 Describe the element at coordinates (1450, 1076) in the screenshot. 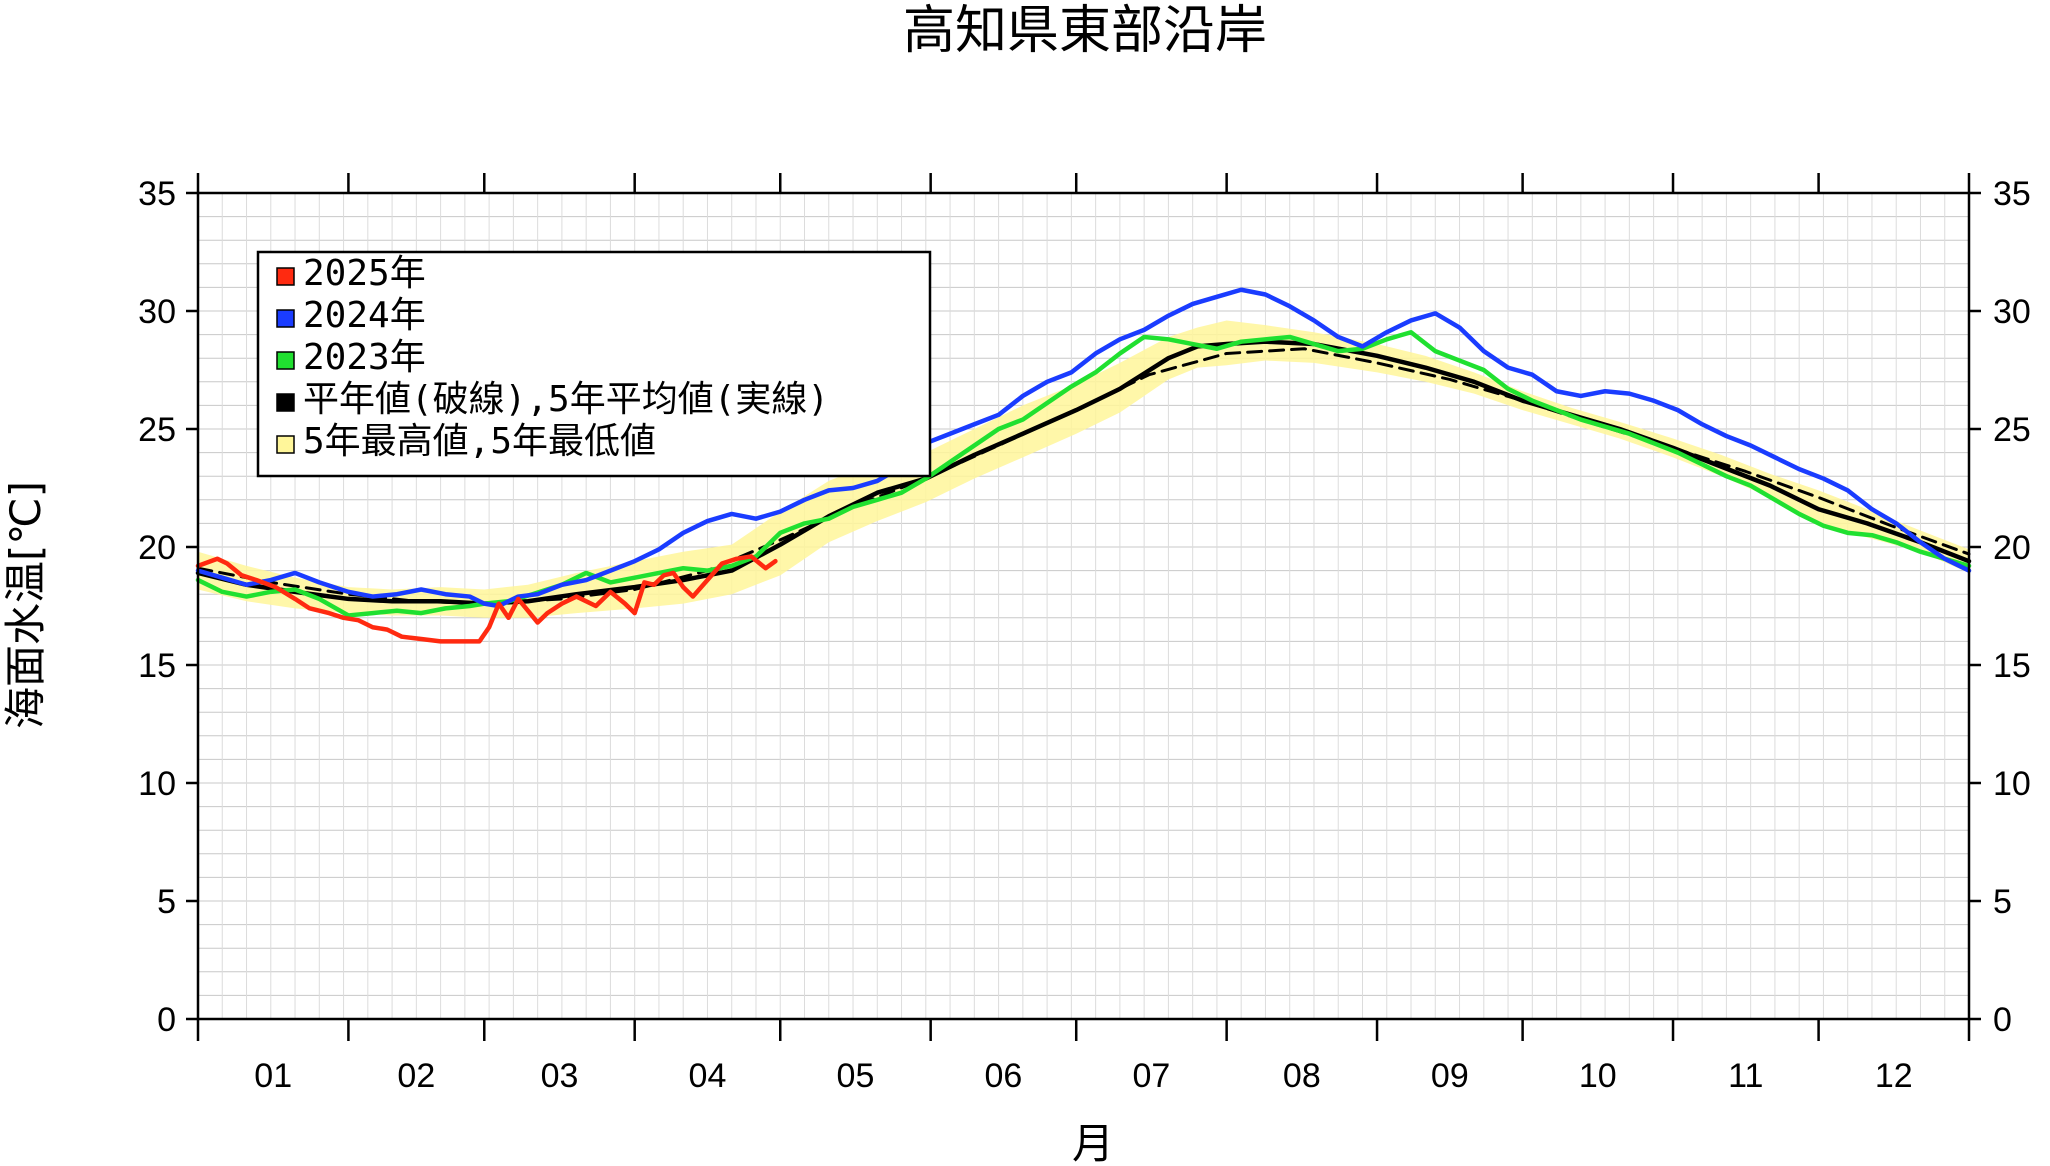

I see `x-tick-label-month: 09` at that location.